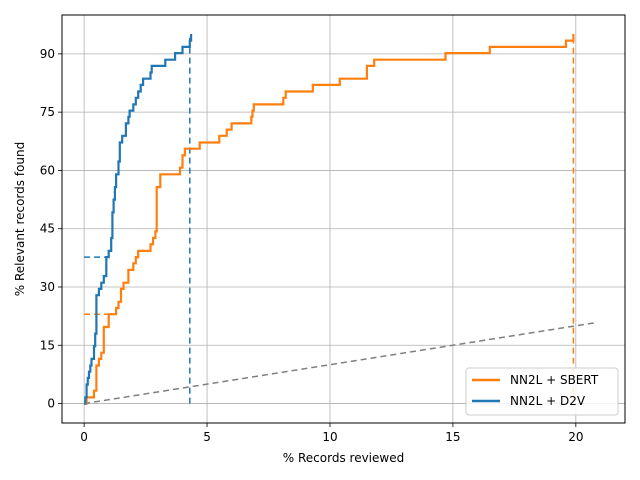 This screenshot has height=480, width=640. Describe the element at coordinates (47, 345) in the screenshot. I see `y-tick-label: 15` at that location.